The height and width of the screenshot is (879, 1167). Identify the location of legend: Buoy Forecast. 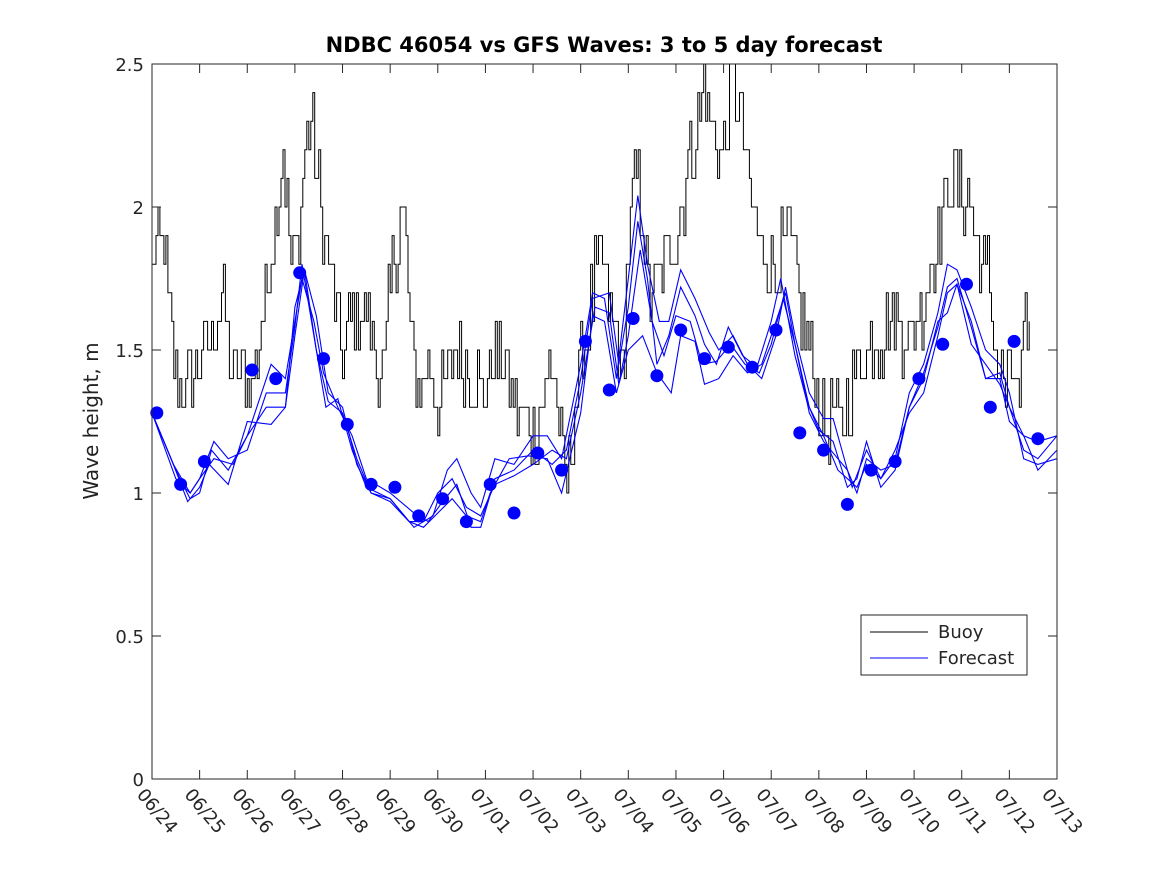
(944, 645).